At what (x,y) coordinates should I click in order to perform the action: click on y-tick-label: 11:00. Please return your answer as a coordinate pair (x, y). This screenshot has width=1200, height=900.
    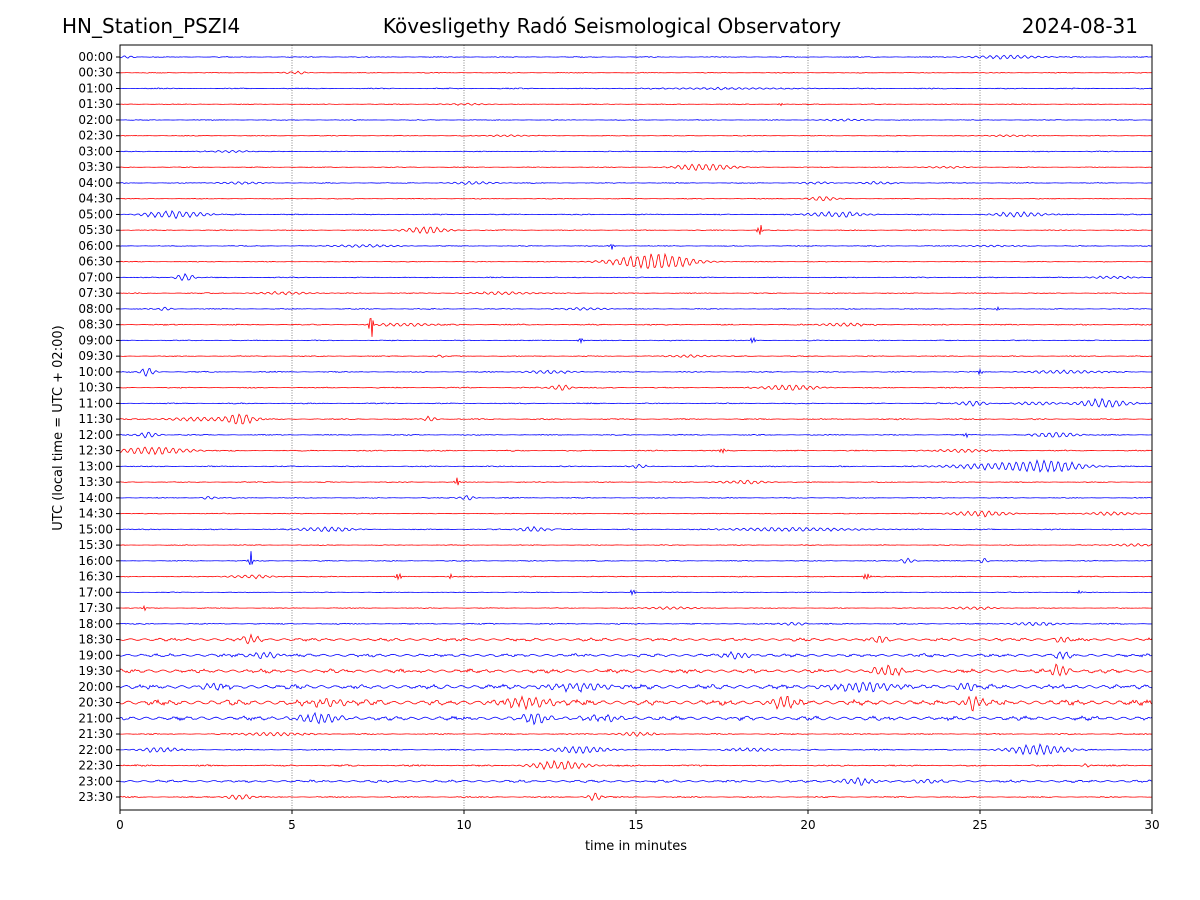
    Looking at the image, I should click on (95, 403).